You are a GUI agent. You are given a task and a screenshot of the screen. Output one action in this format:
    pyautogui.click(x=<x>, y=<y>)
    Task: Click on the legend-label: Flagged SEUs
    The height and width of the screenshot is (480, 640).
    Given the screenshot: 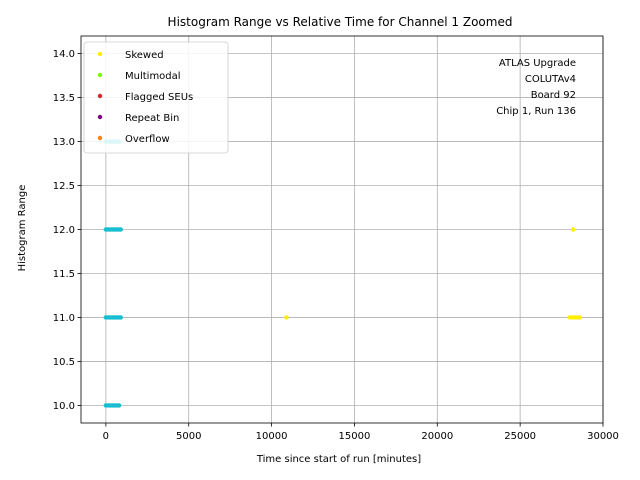 What is the action you would take?
    pyautogui.click(x=159, y=97)
    